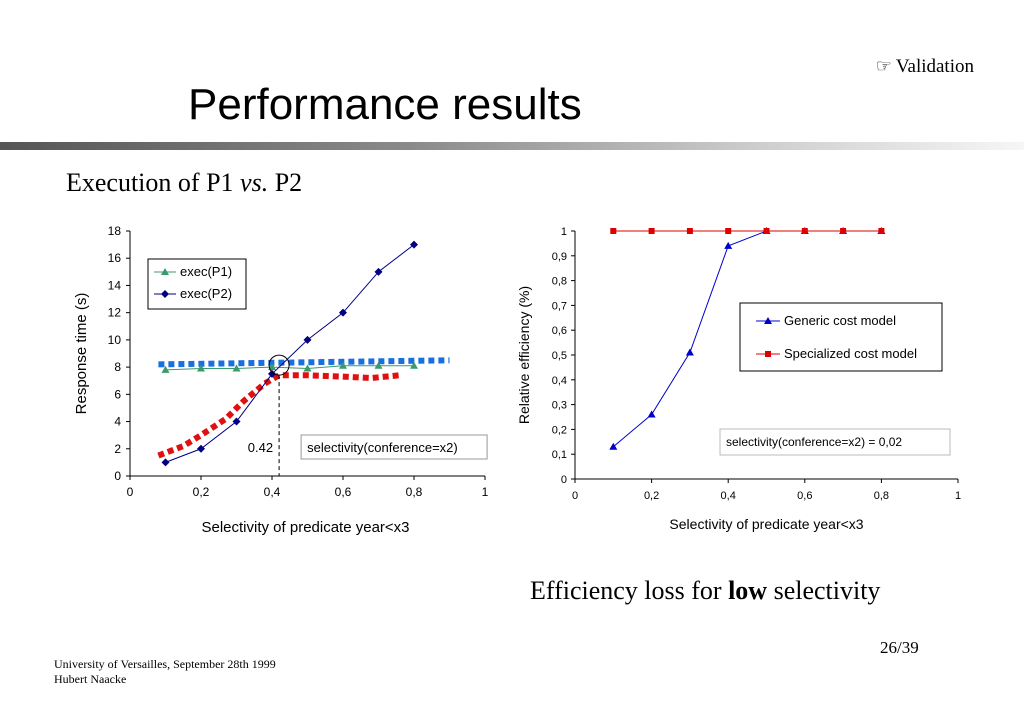 Image resolution: width=1024 pixels, height=709 pixels. Describe the element at coordinates (629, 590) in the screenshot. I see `conclusion-prefix: Efficiency loss for` at that location.